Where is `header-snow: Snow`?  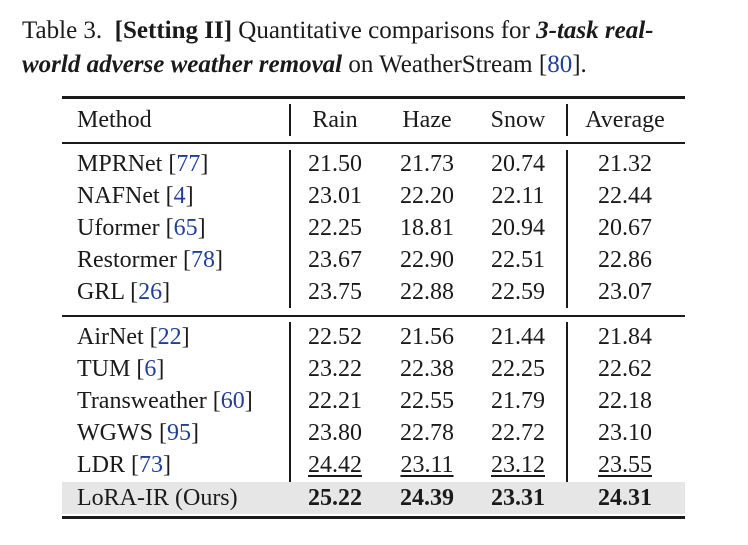 header-snow: Snow is located at coordinates (518, 120).